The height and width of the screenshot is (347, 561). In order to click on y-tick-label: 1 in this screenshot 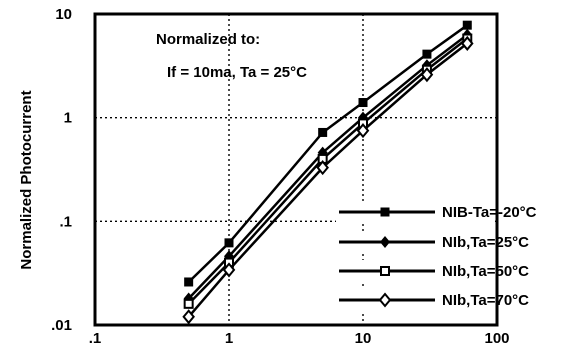, I will do `click(68, 118)`.